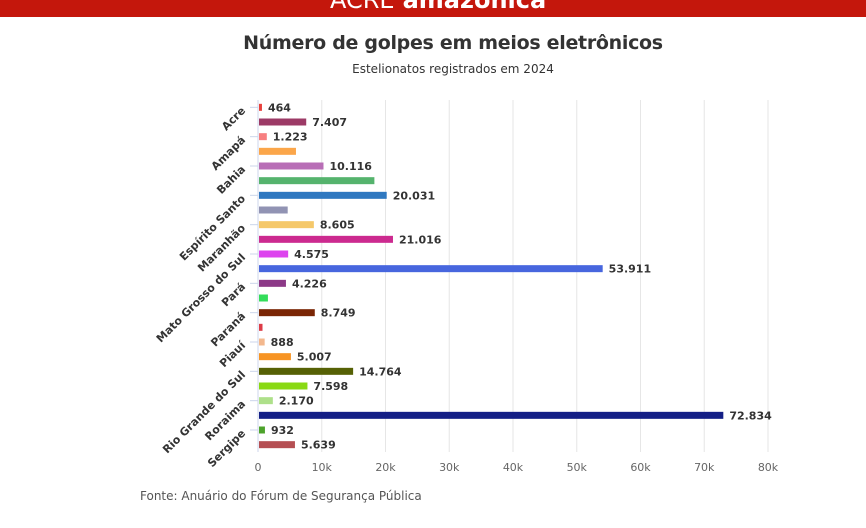 Image resolution: width=866 pixels, height=528 pixels. What do you see at coordinates (282, 342) in the screenshot?
I see `data-label: 888` at bounding box center [282, 342].